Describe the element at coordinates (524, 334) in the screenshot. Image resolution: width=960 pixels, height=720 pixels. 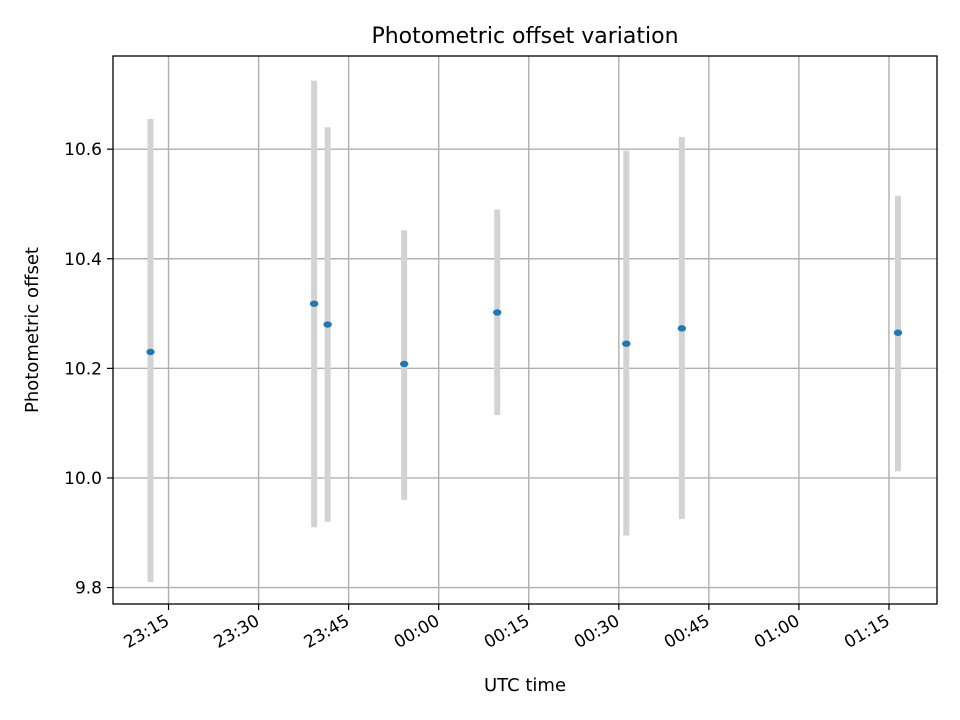
I see `data-points` at that location.